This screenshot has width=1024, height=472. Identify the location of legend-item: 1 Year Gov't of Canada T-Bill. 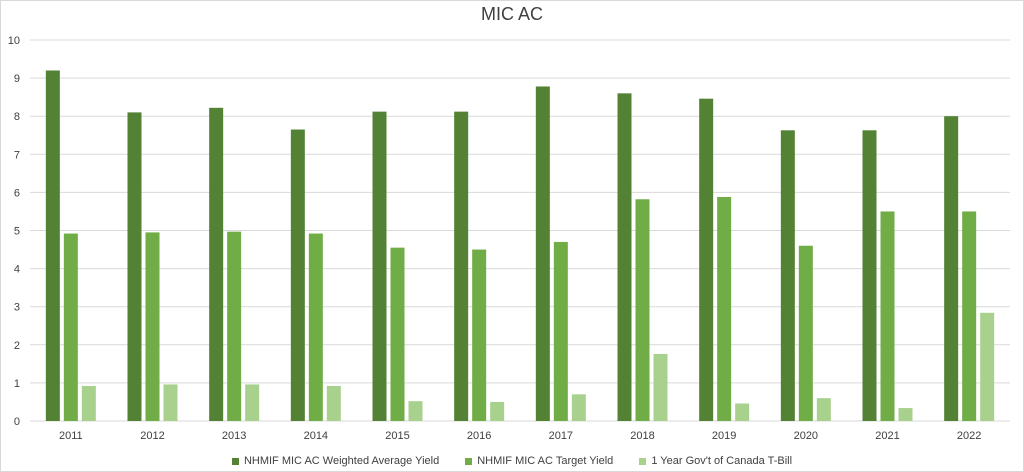
(715, 461).